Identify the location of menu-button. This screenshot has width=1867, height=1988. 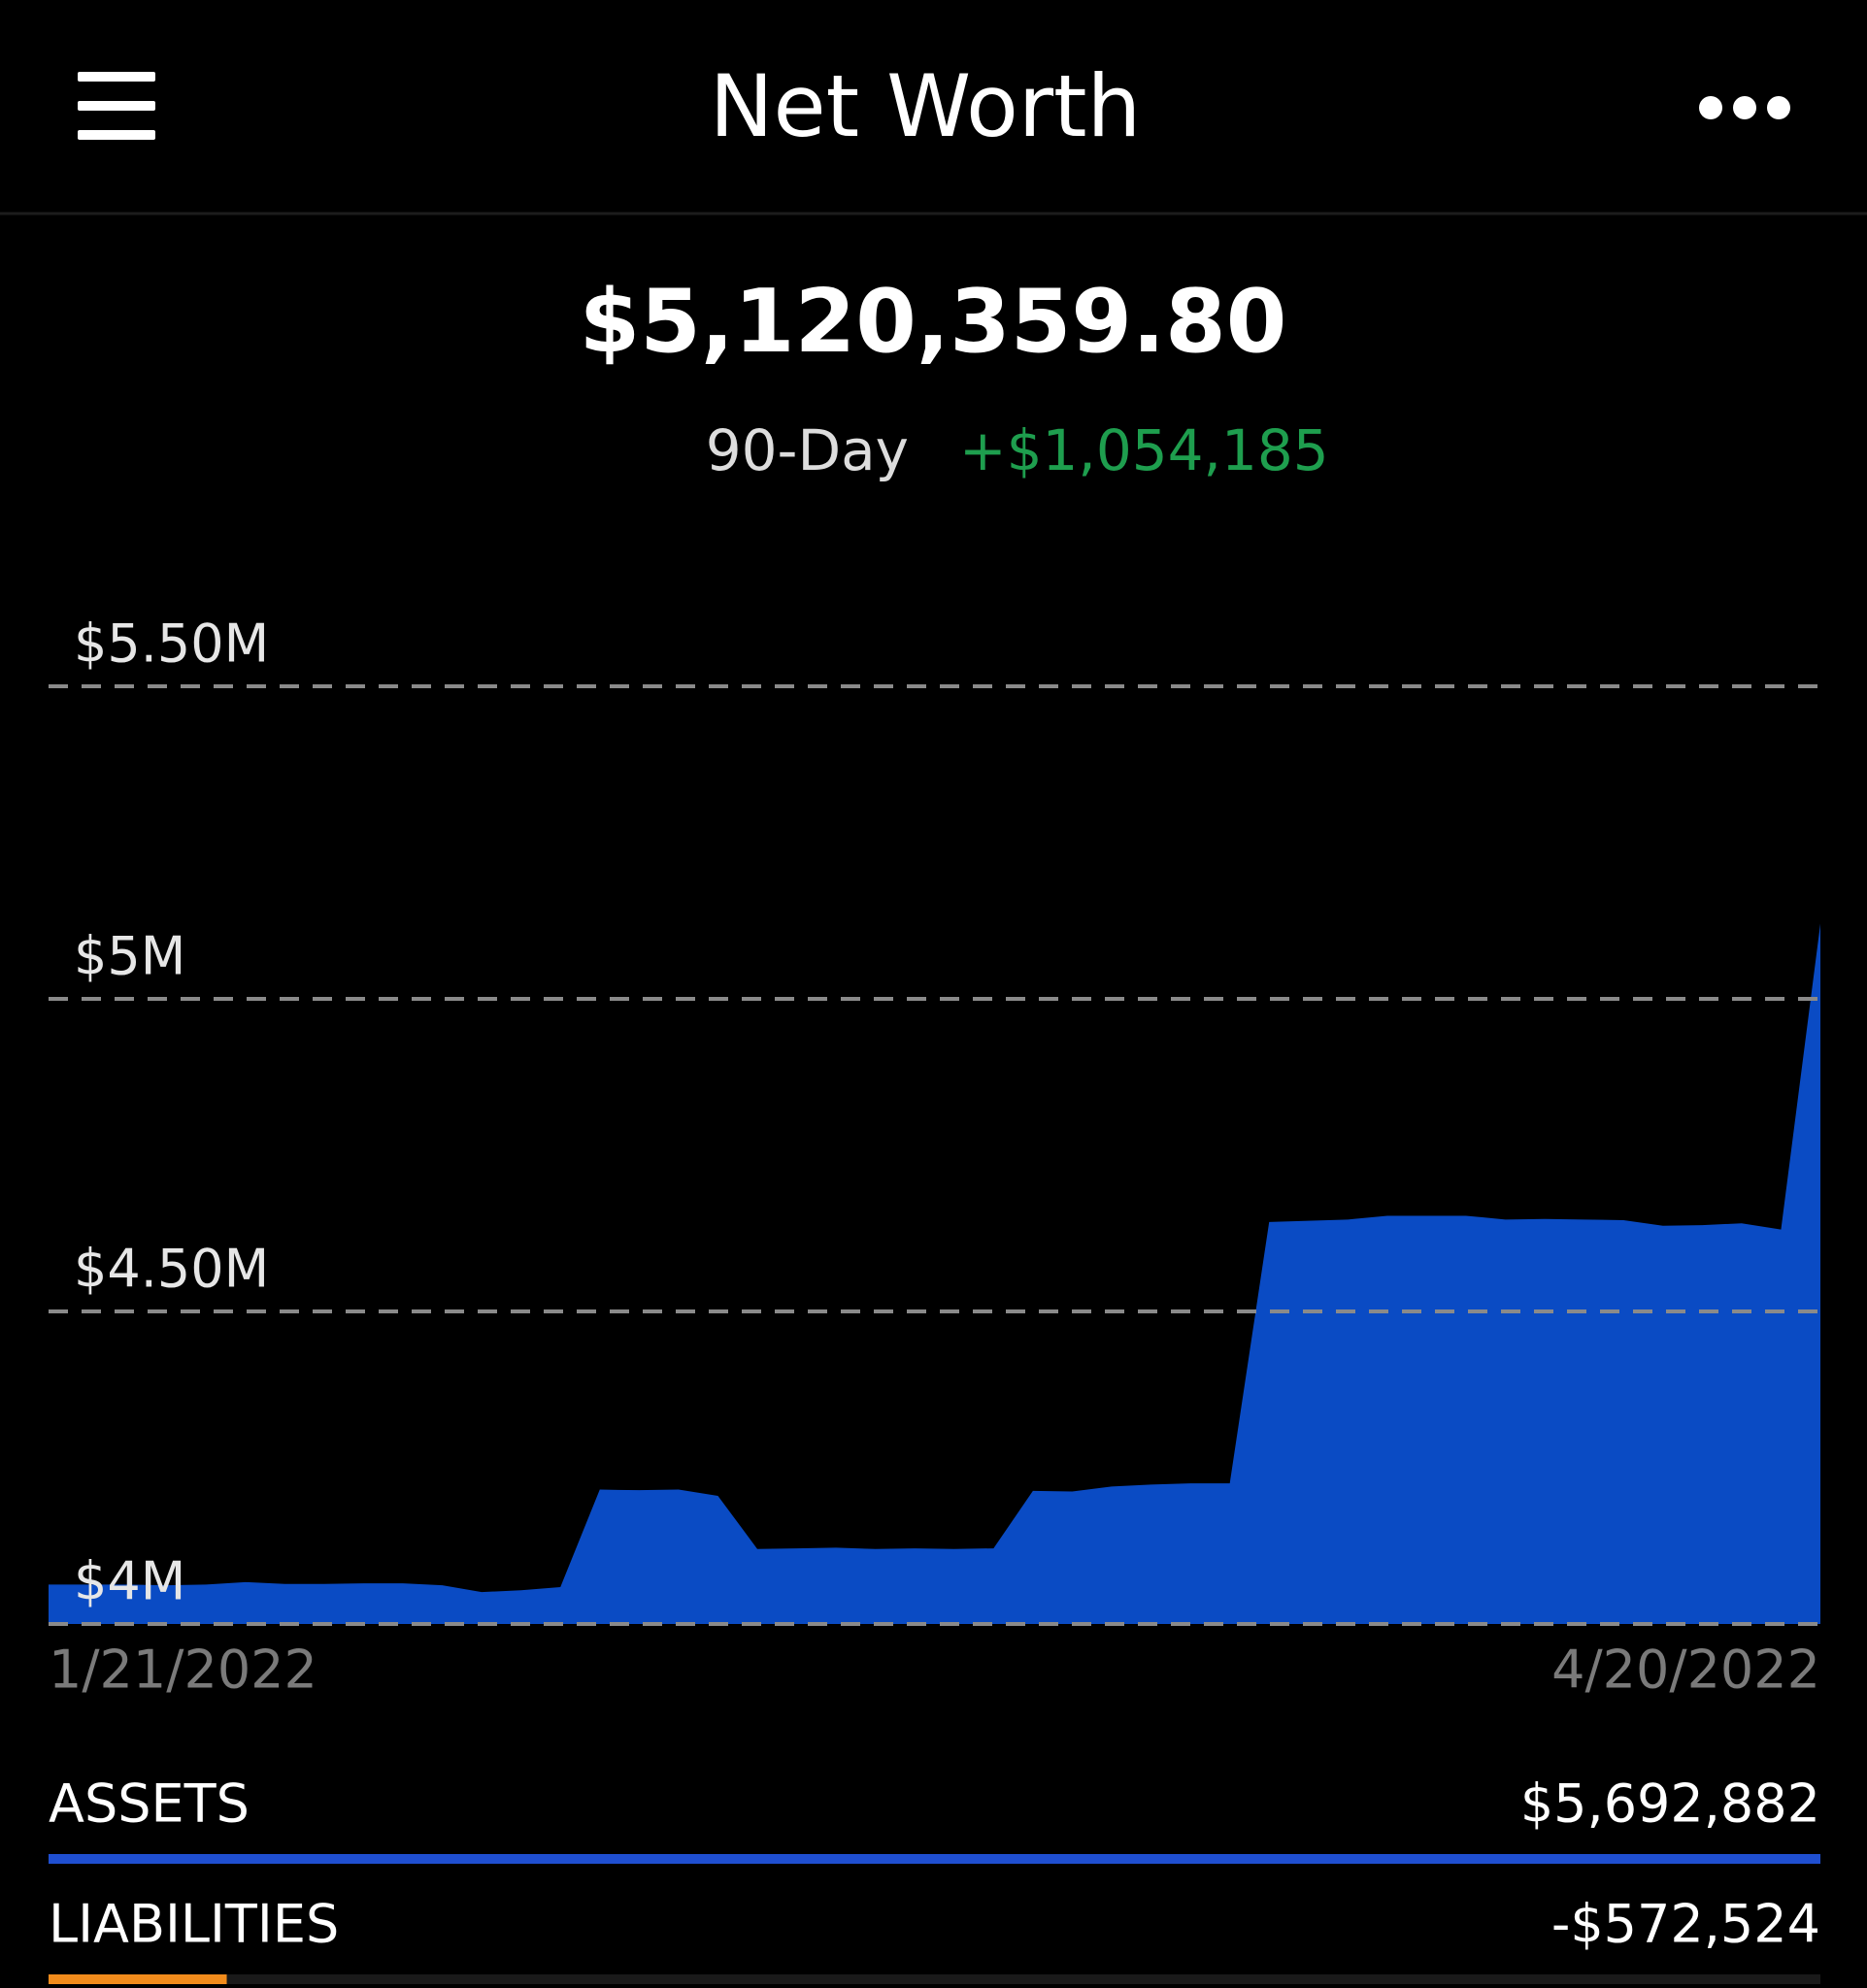
(116, 106).